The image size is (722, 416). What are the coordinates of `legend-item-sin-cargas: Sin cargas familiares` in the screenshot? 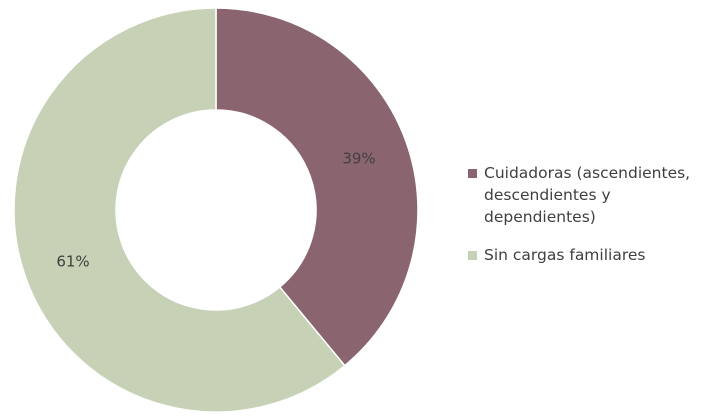 It's located at (593, 255).